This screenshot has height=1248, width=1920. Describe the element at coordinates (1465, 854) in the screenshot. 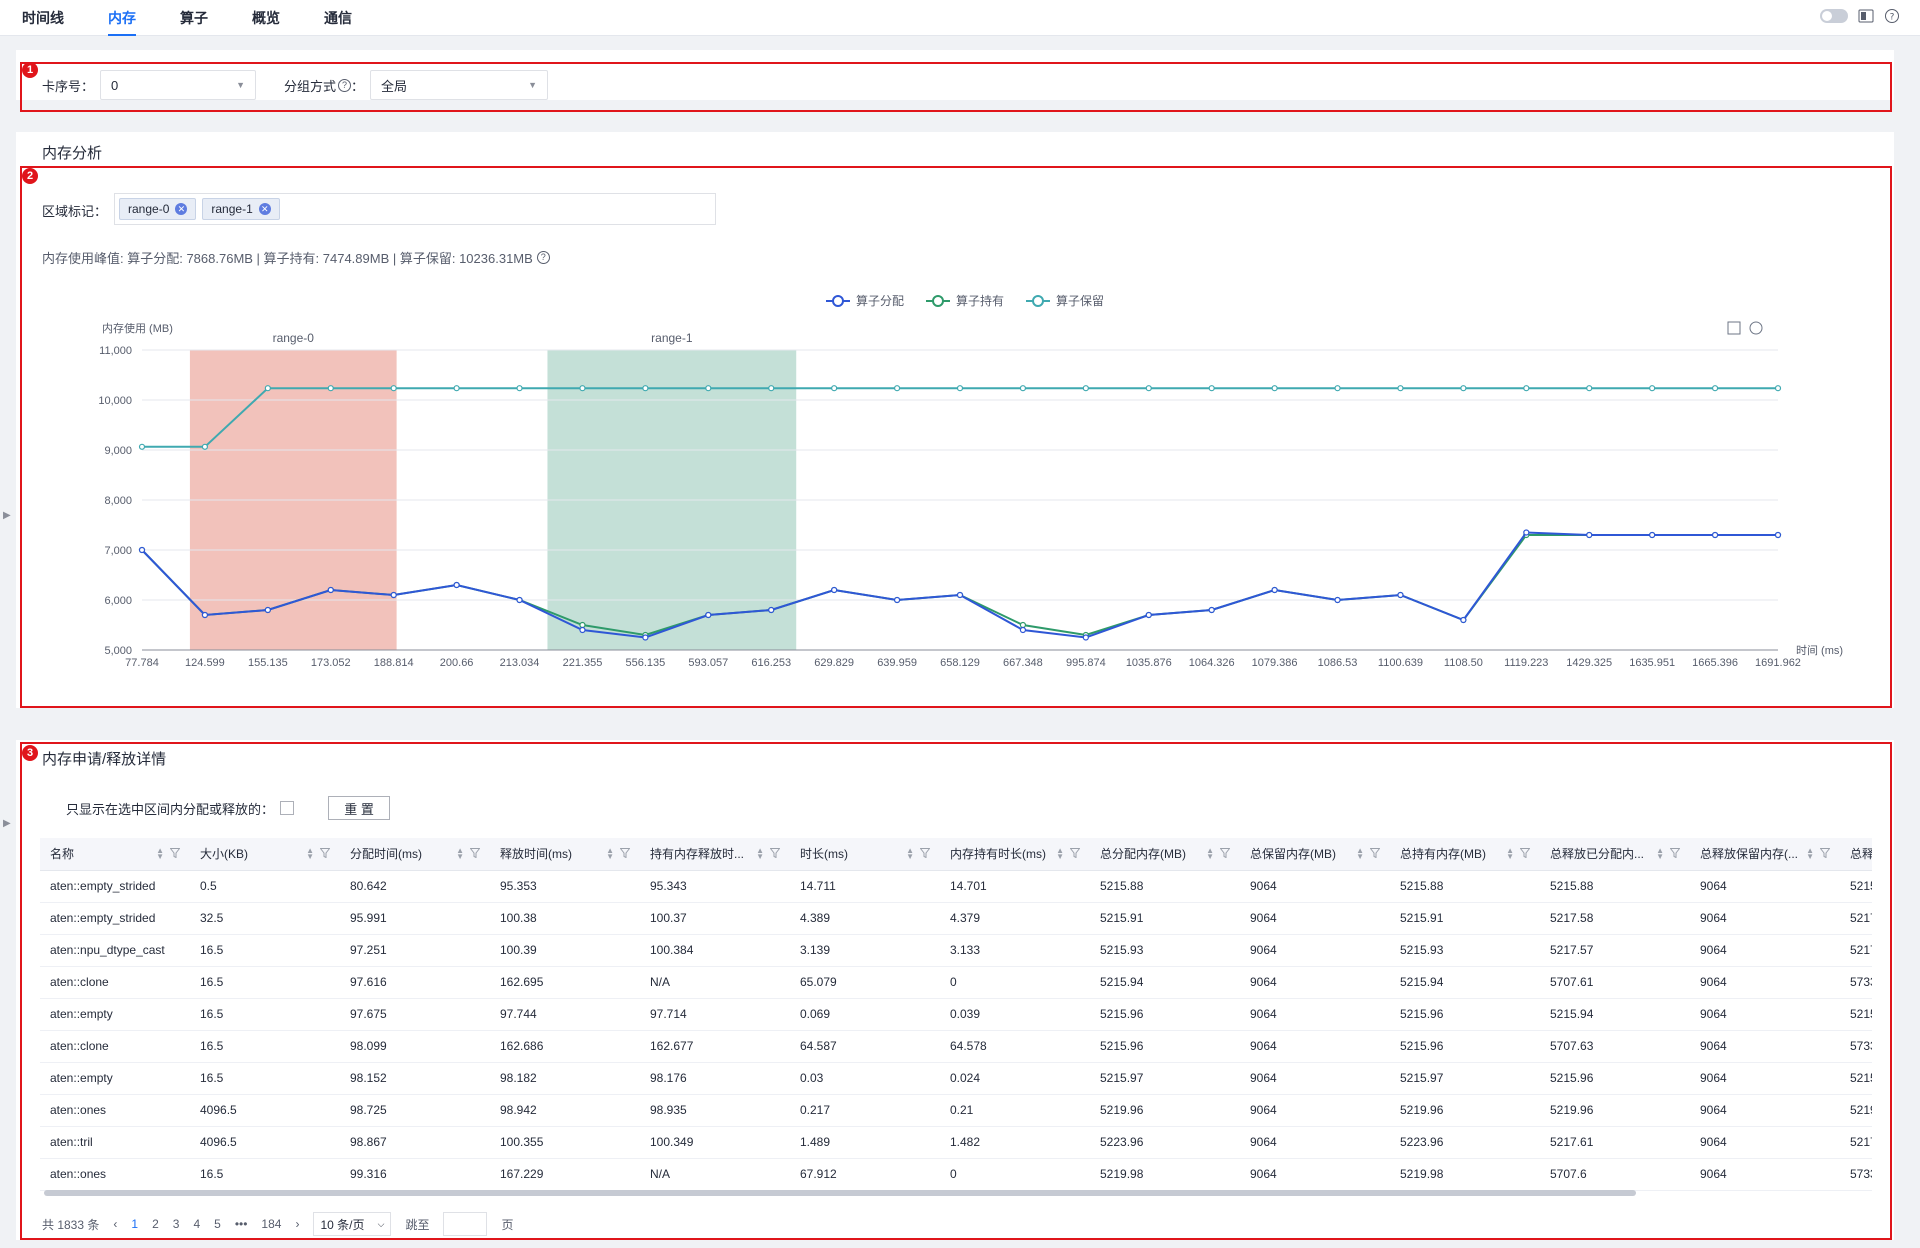

I see `column-header: 总持有内存(MB) ▲ ▼` at that location.